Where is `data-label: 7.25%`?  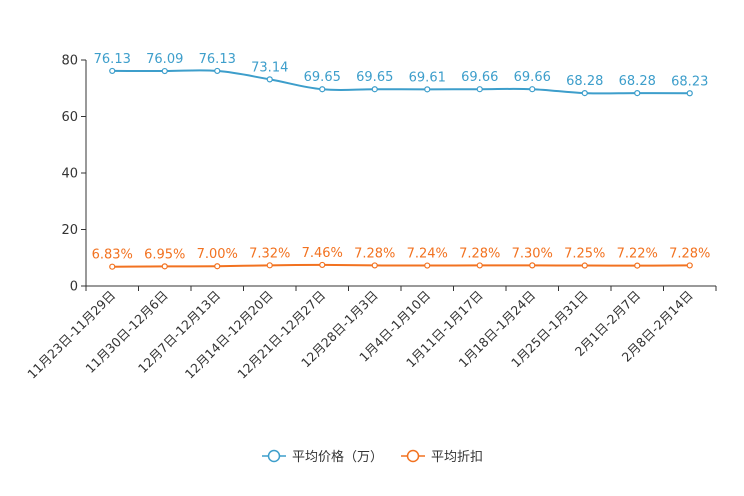
data-label: 7.25% is located at coordinates (584, 254).